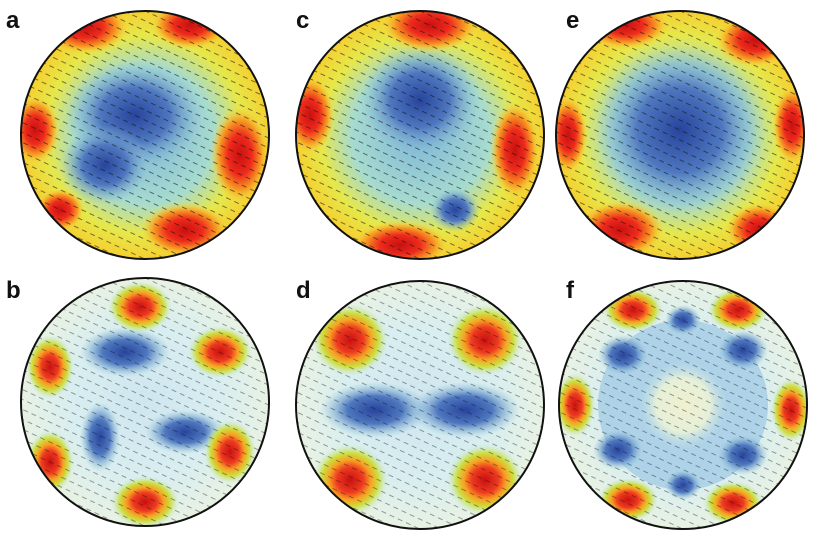 The width and height of the screenshot is (823, 538). Describe the element at coordinates (420, 405) in the screenshot. I see `panel-d` at that location.